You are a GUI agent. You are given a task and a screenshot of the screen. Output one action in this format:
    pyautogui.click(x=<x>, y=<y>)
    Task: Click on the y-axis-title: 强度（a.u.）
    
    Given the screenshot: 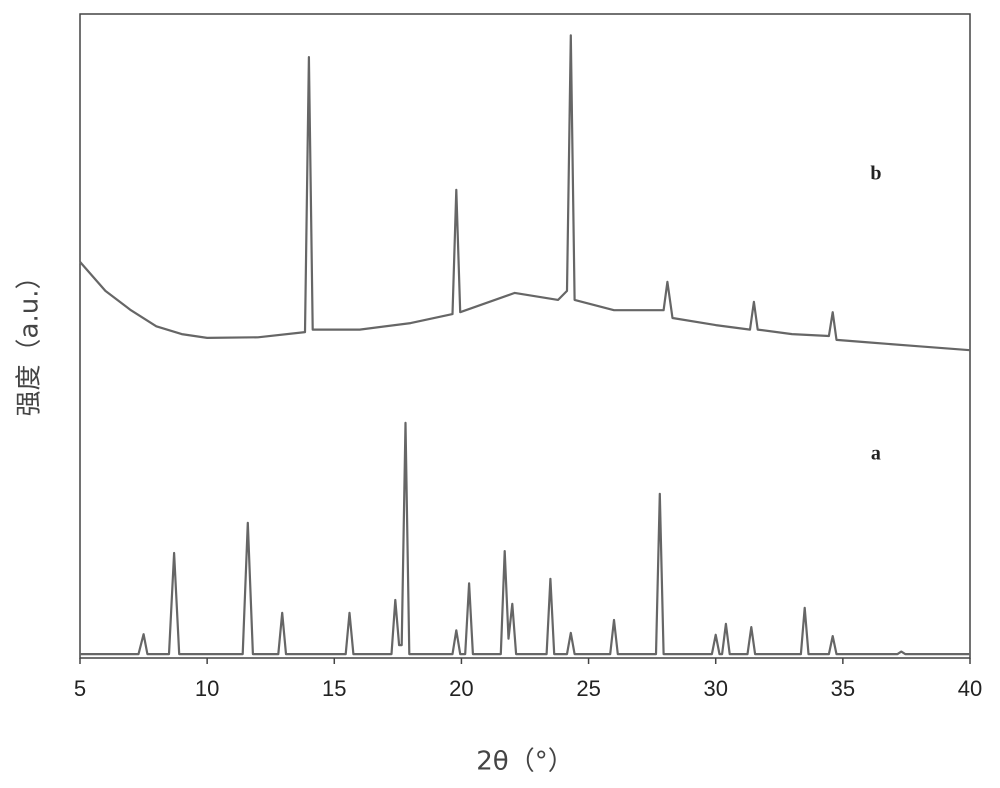 What is the action you would take?
    pyautogui.click(x=30, y=340)
    